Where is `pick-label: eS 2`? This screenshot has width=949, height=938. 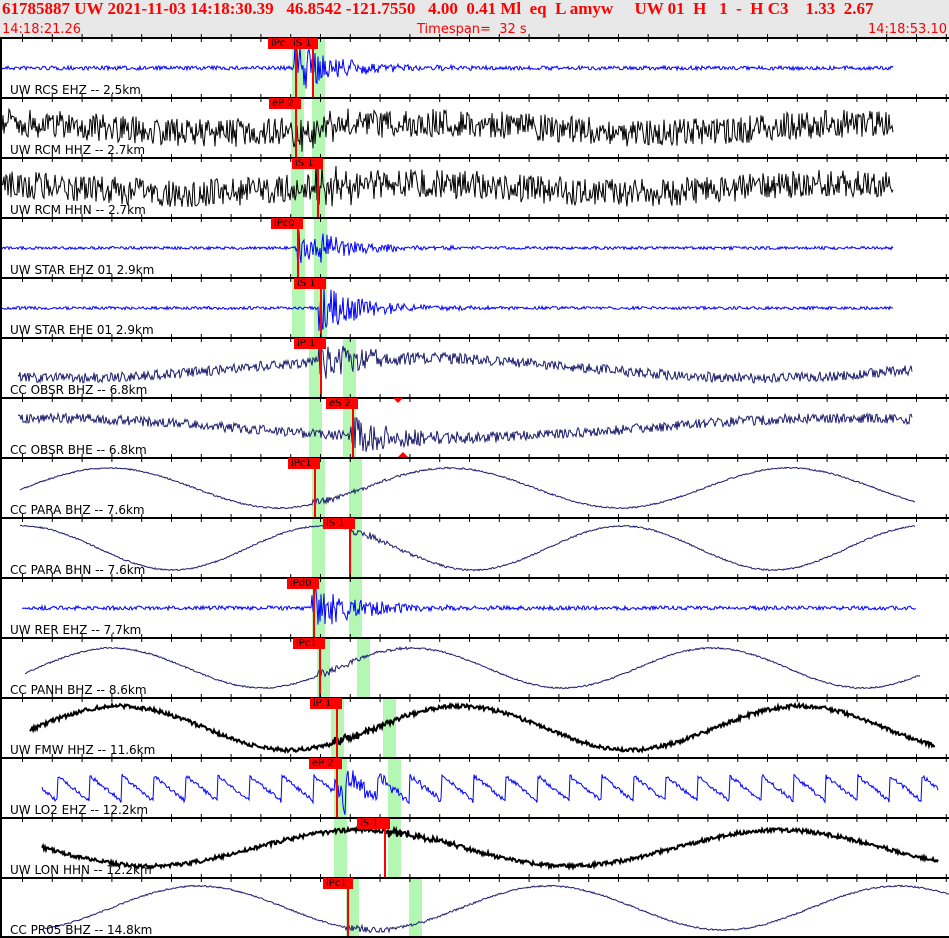 pick-label: eS 2 is located at coordinates (342, 403).